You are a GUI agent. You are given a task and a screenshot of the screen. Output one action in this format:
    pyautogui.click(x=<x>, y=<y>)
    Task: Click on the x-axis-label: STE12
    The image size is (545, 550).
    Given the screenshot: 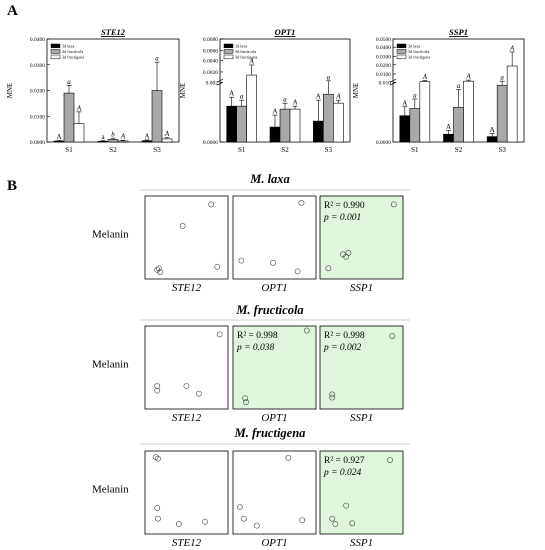 What is the action you would take?
    pyautogui.click(x=187, y=288)
    